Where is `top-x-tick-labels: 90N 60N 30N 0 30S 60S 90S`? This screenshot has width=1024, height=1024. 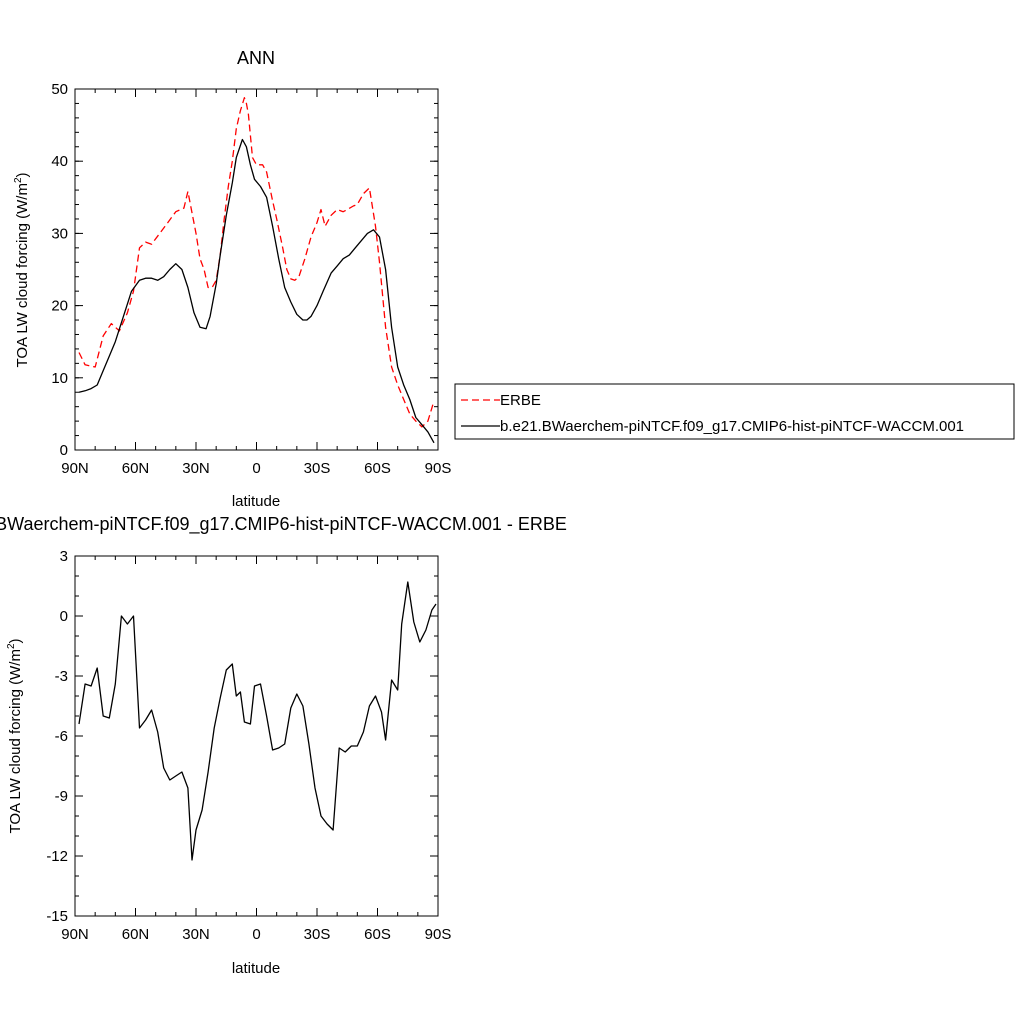 top-x-tick-labels: 90N 60N 30N 0 30S 60S 90S is located at coordinates (256, 468).